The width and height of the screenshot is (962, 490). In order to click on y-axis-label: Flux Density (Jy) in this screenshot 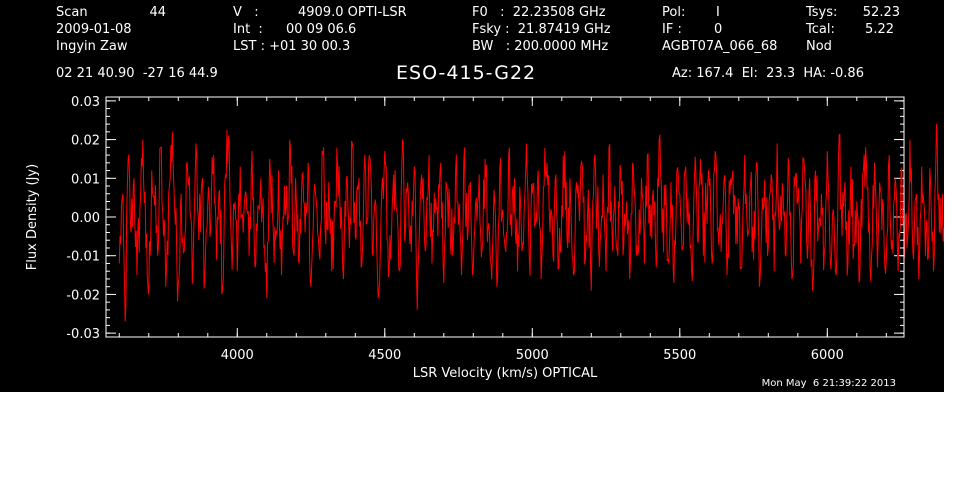, I will do `click(32, 217)`.